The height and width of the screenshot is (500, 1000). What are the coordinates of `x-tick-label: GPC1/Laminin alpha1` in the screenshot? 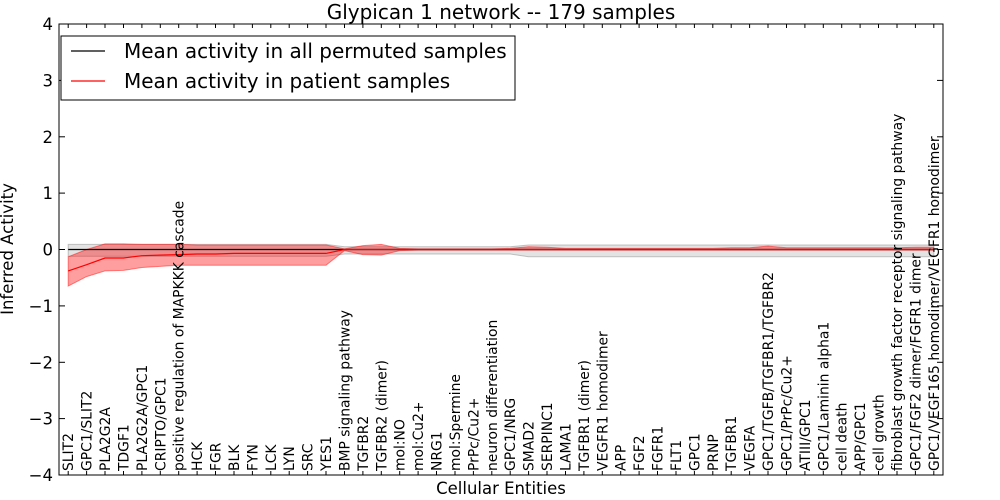 It's located at (824, 396).